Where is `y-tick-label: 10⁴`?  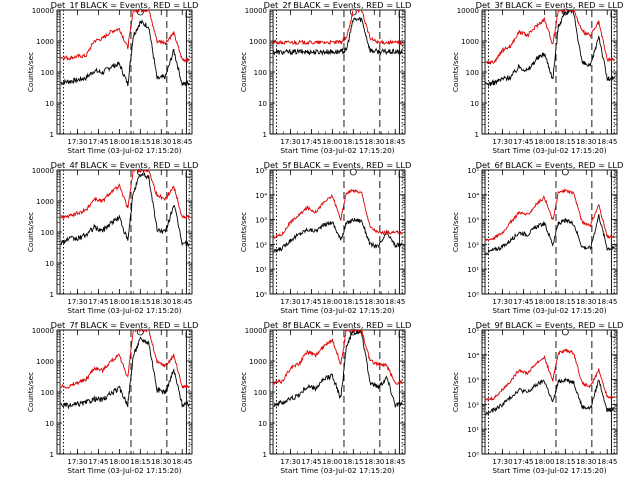 y-tick-label: 10⁴ is located at coordinates (473, 356).